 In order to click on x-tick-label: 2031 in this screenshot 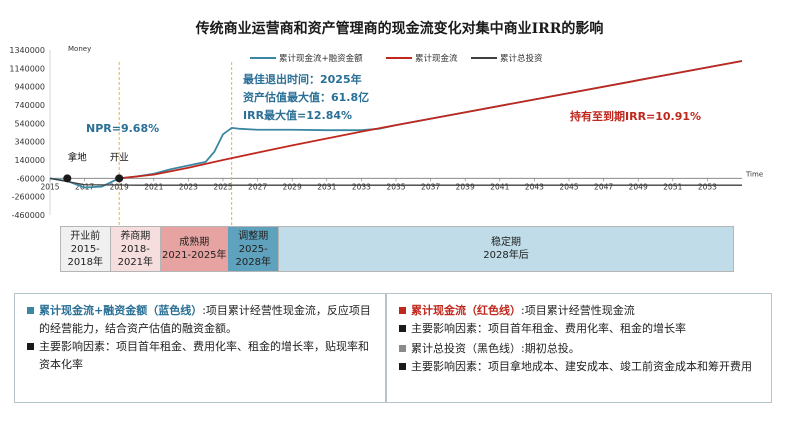, I will do `click(326, 186)`.